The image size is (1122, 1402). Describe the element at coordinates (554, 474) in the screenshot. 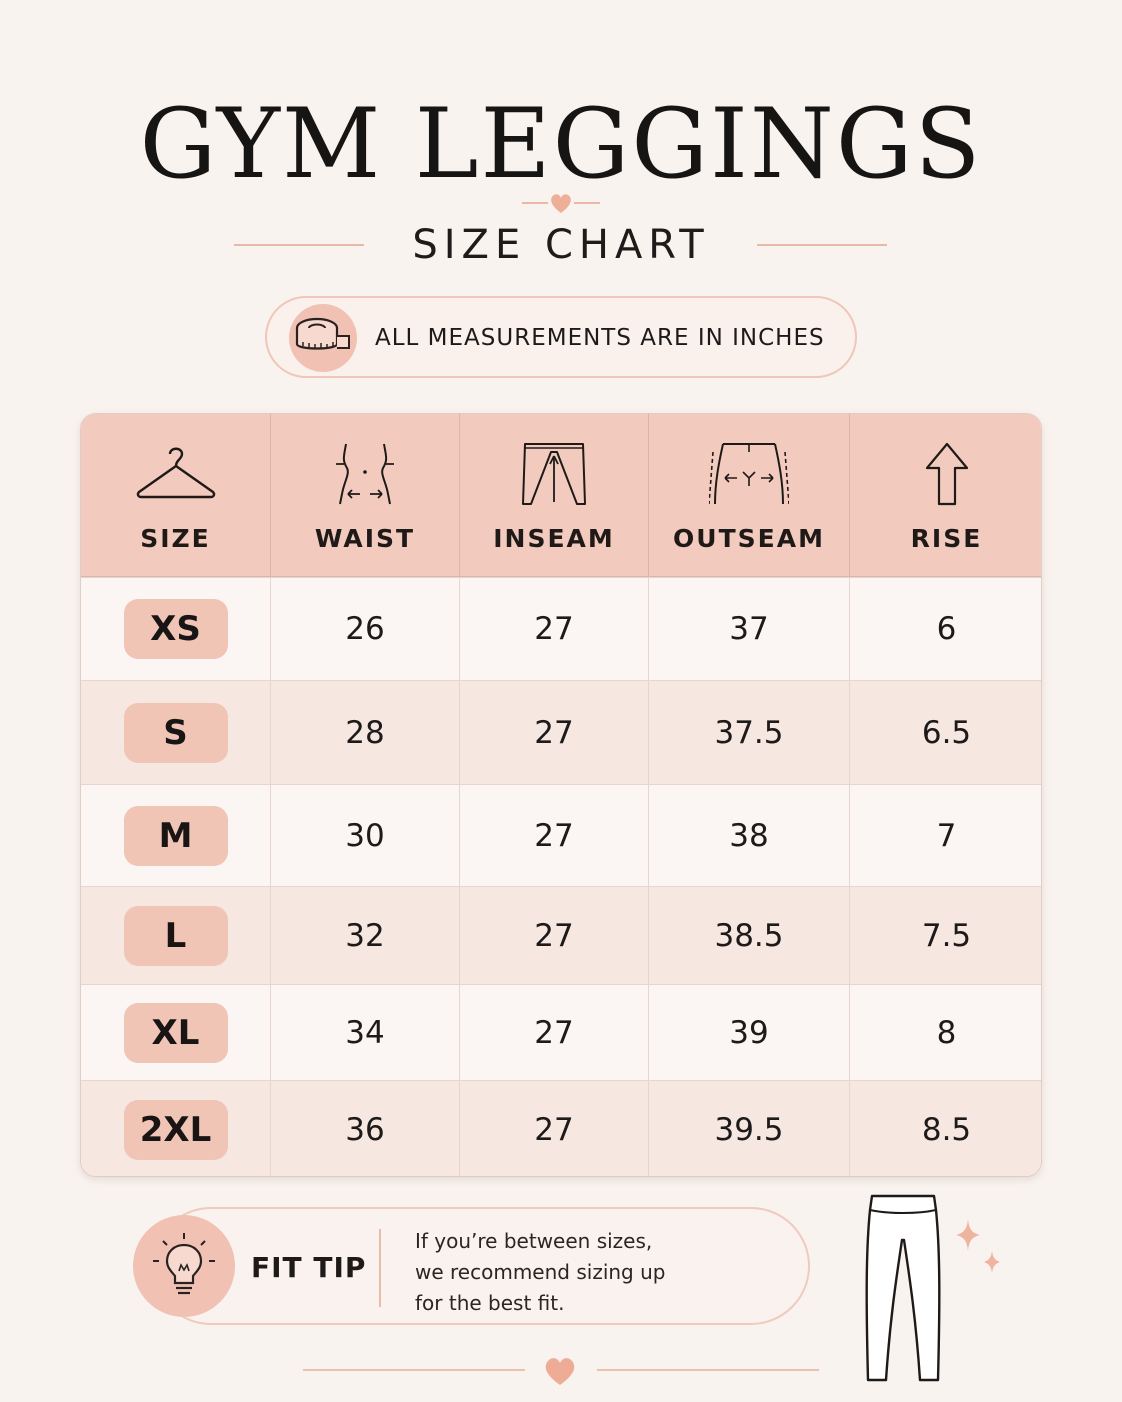

I see `inseam-icon` at that location.